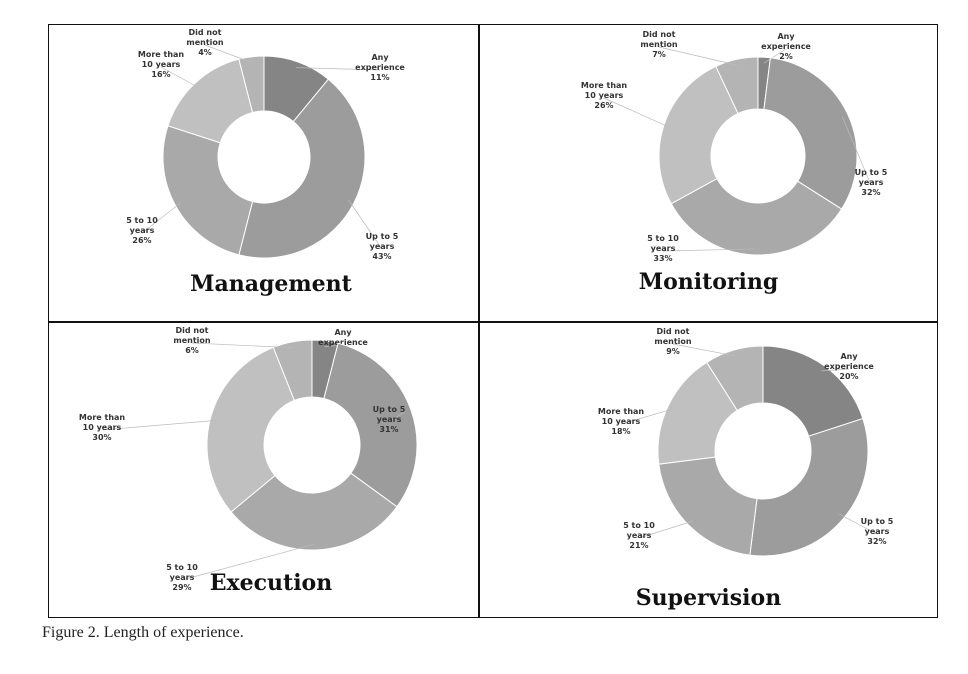  I want to click on grid-divider-horizontal, so click(493, 322).